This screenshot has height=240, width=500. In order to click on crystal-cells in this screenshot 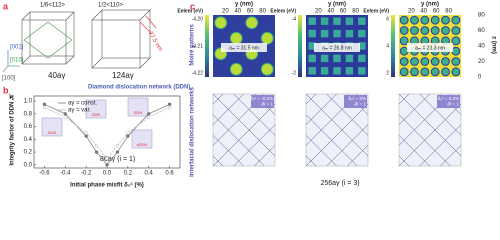, I will do `click(79, 41)`.